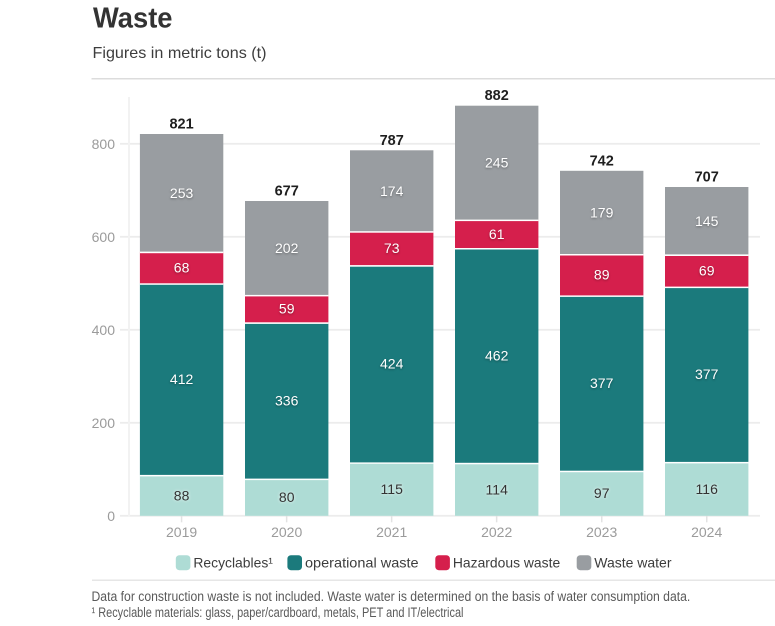 The width and height of the screenshot is (775, 626). Describe the element at coordinates (104, 144) in the screenshot. I see `svg-text: 800` at that location.